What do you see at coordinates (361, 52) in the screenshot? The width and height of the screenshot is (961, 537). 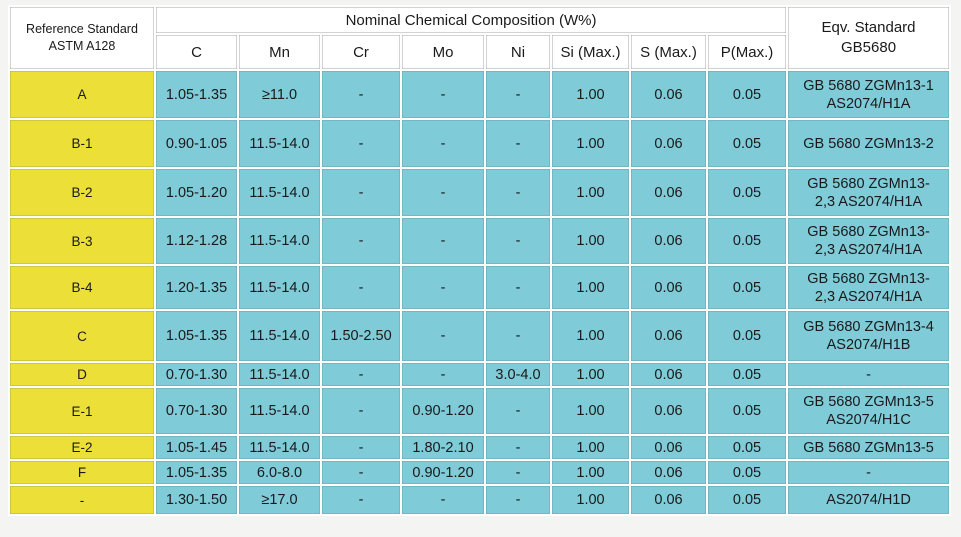 I see `column-header-cr: Cr` at bounding box center [361, 52].